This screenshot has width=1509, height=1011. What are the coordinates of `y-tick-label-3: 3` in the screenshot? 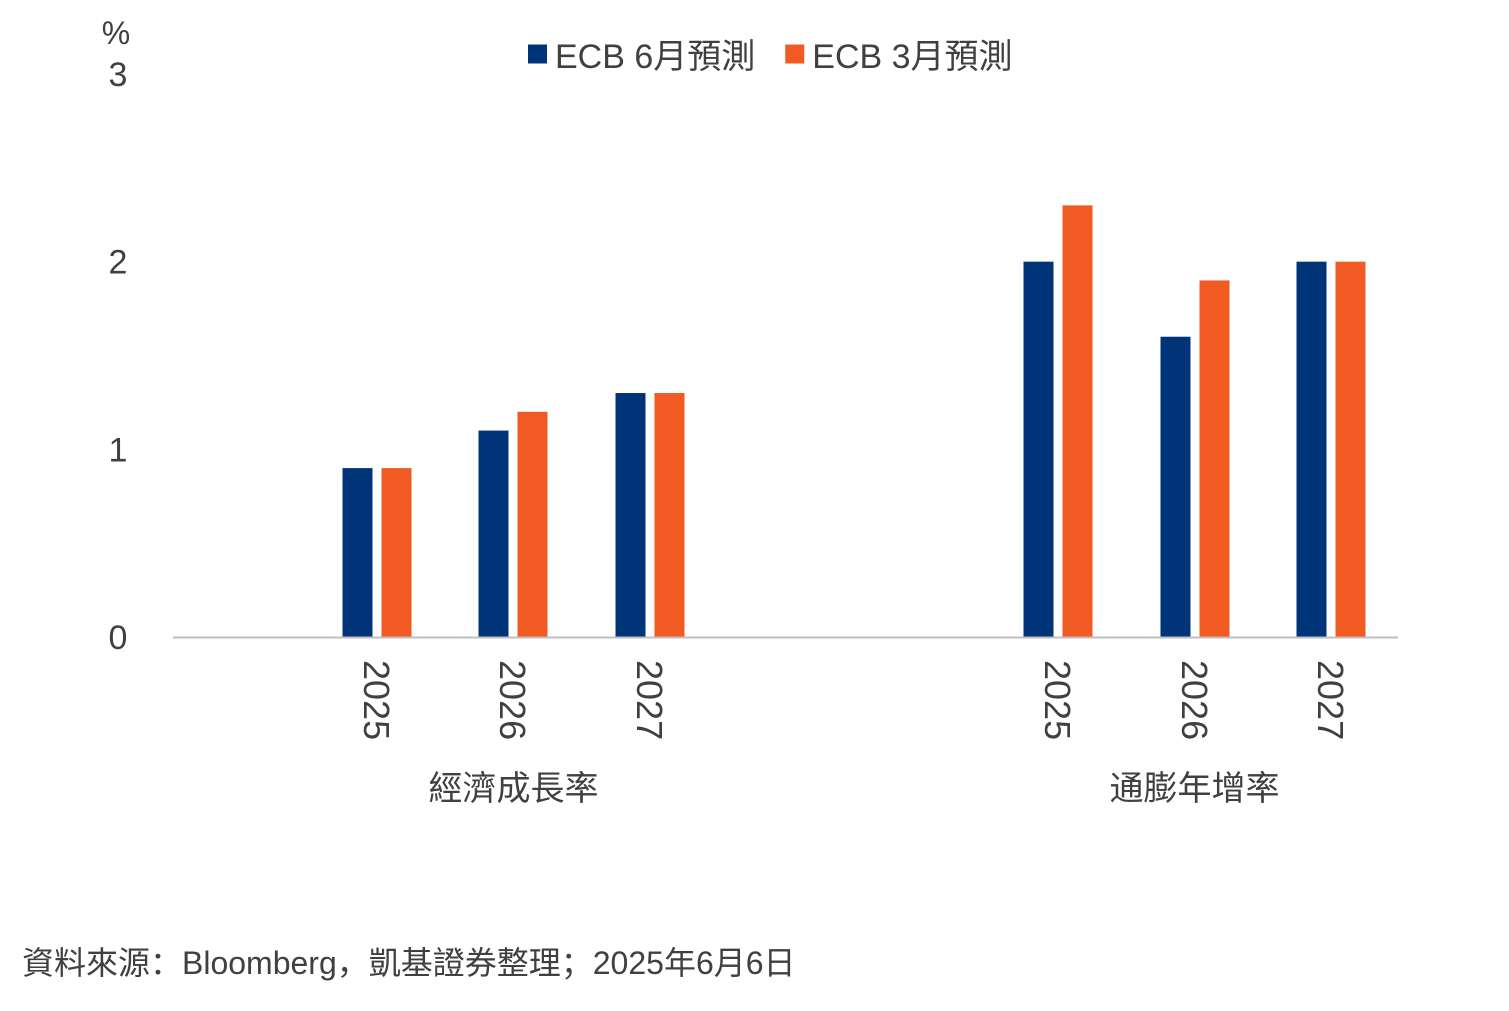 It's located at (118, 75).